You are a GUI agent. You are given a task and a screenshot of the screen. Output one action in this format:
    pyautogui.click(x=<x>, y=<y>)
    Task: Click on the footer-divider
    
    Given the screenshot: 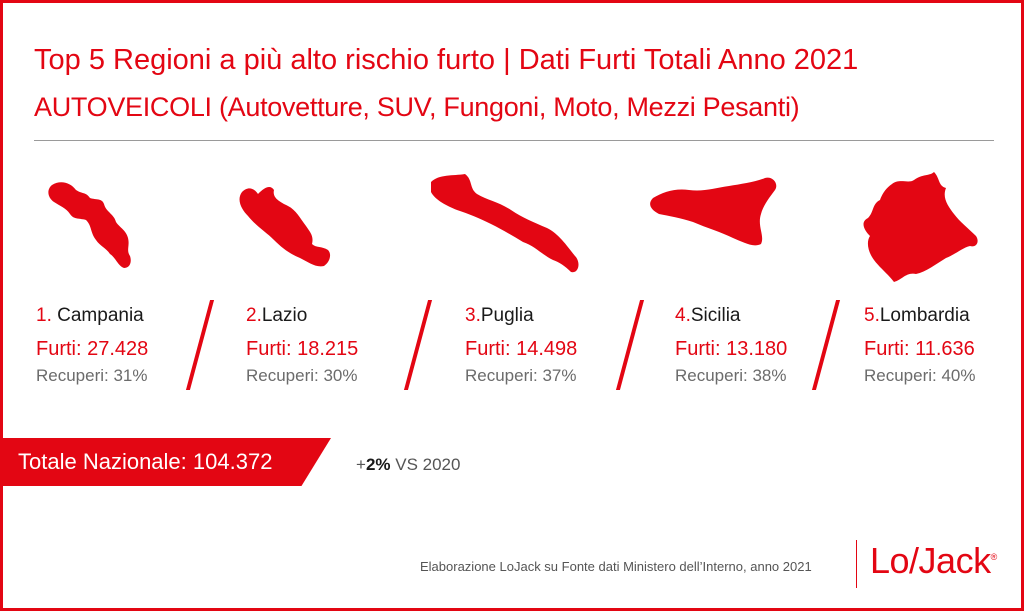 What is the action you would take?
    pyautogui.click(x=856, y=564)
    